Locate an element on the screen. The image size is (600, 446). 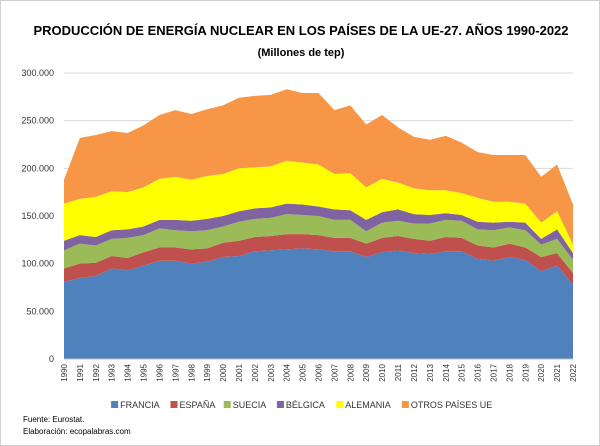
x-tick-label: 2019 is located at coordinates (525, 372).